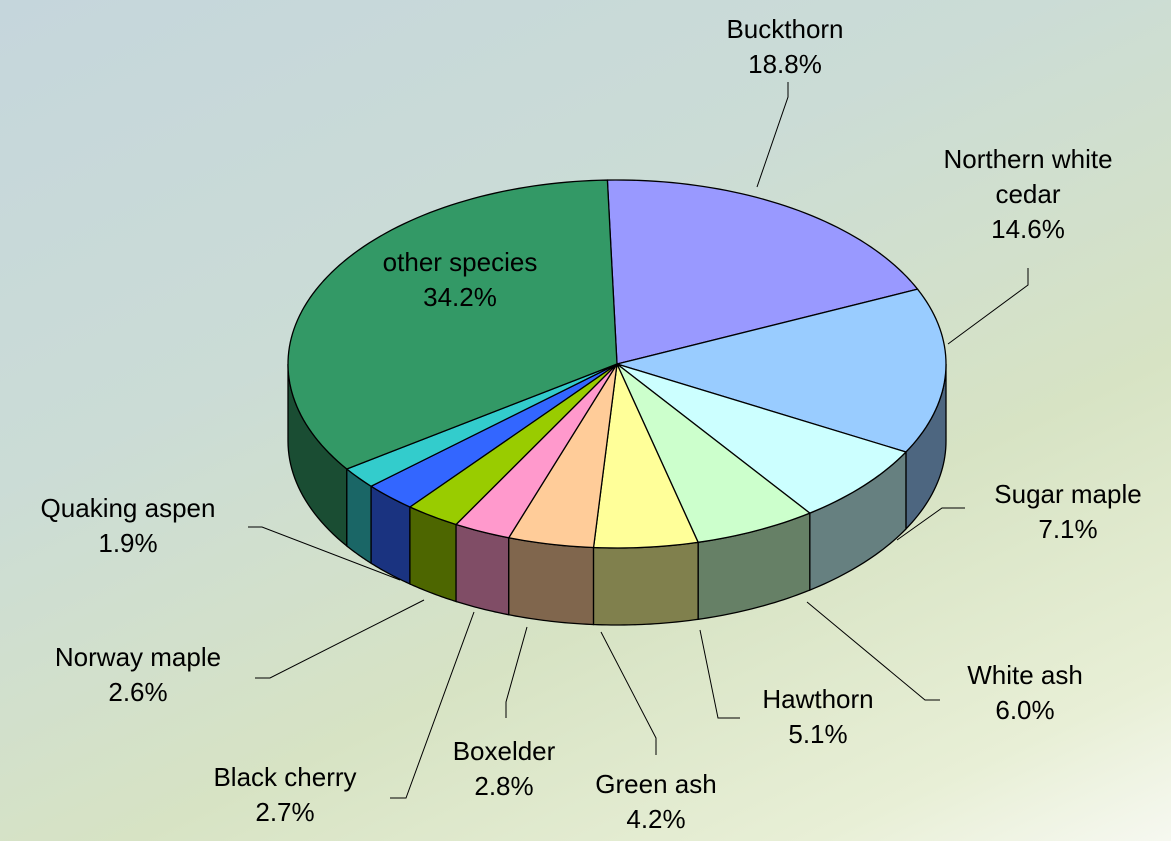  Describe the element at coordinates (873, 651) in the screenshot. I see `leader-white-ash` at that location.